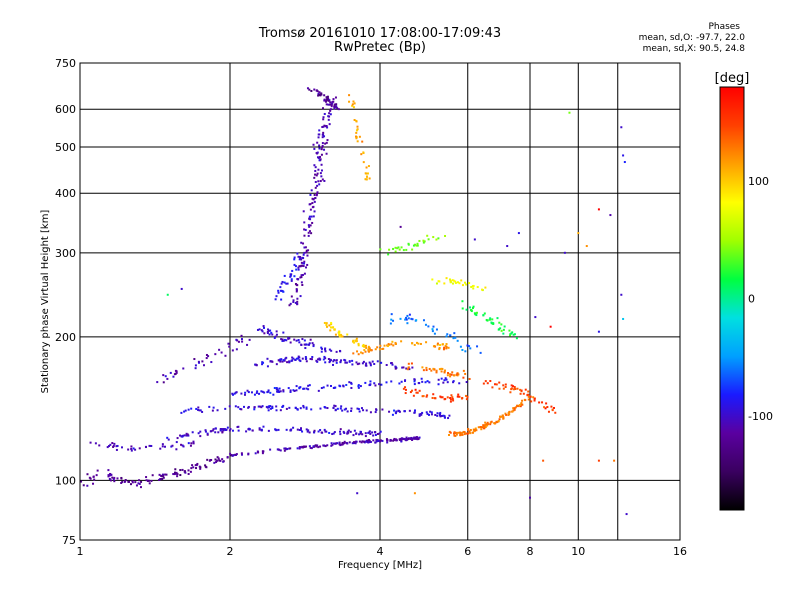 This screenshot has height=600, width=800. Describe the element at coordinates (691, 38) in the screenshot. I see `phase-summary-o: mean, sd,O: -97.7, 22.0` at that location.